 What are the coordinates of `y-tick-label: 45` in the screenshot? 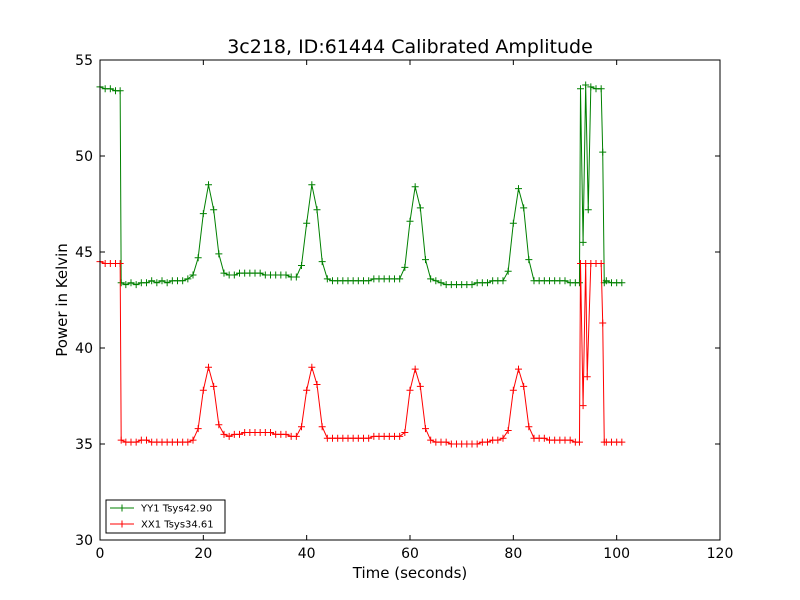 It's located at (84, 253).